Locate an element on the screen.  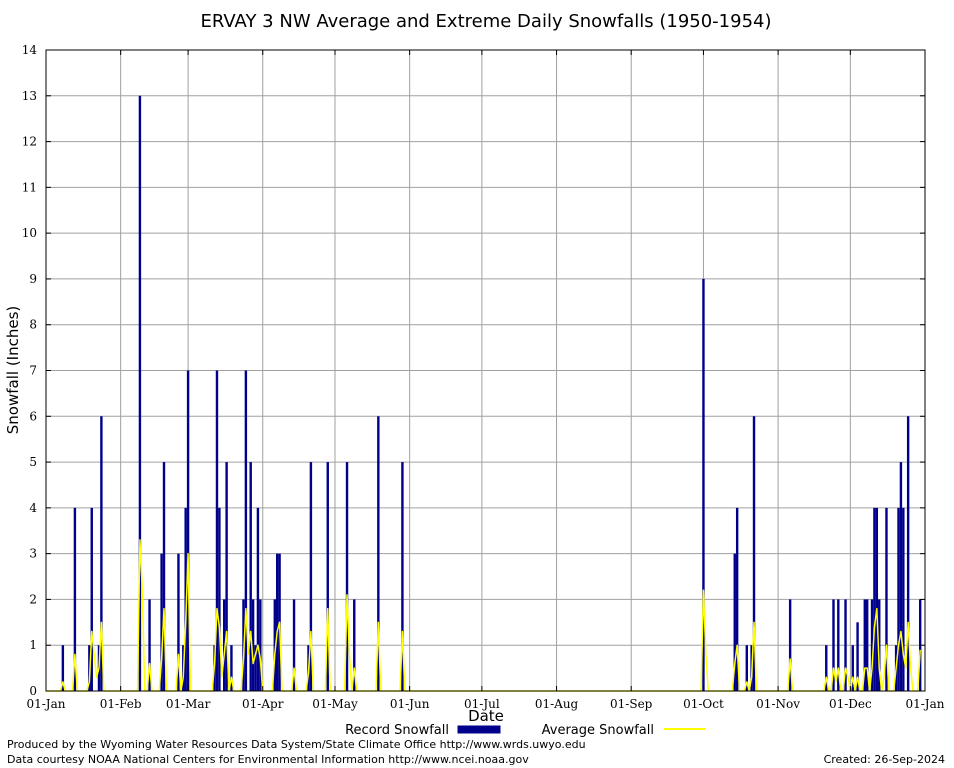
y-tick-label: 7 is located at coordinates (33, 371).